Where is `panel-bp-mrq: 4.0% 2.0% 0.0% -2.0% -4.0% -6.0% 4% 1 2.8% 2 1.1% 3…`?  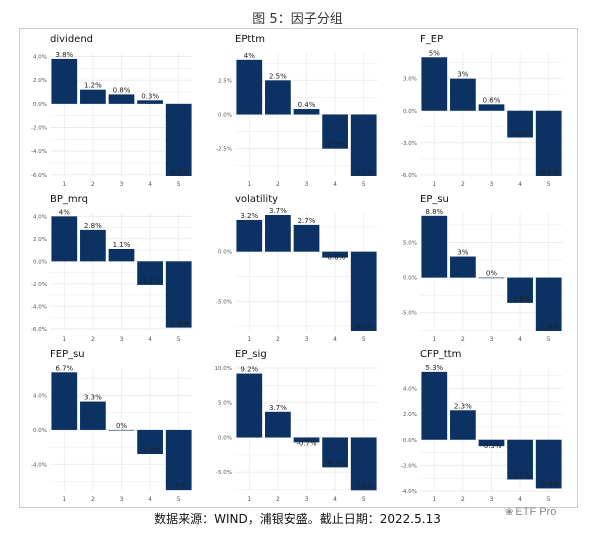 panel-bp-mrq: 4.0% 2.0% 0.0% -2.0% -4.0% -6.0% 4% 1 2.8% 2 1.1% 3… is located at coordinates (112, 268).